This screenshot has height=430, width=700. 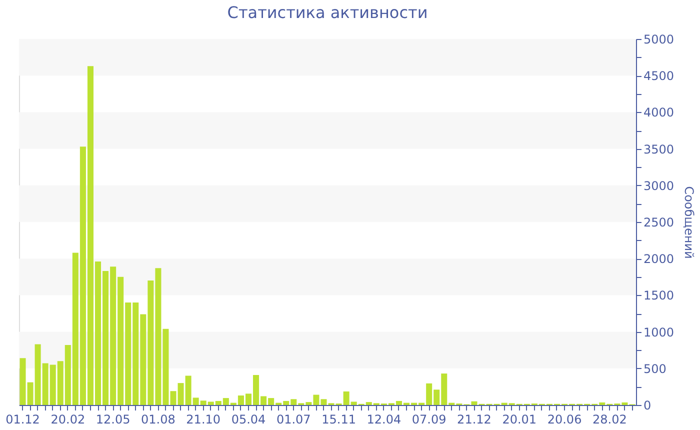 I want to click on x-tick-label: 01.07, so click(x=293, y=419).